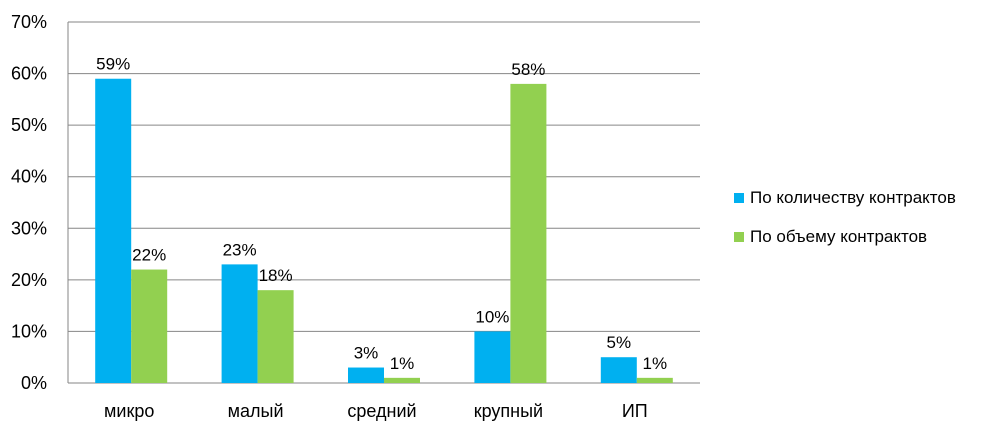  Describe the element at coordinates (29, 74) in the screenshot. I see `y-tick-label: 60%` at that location.